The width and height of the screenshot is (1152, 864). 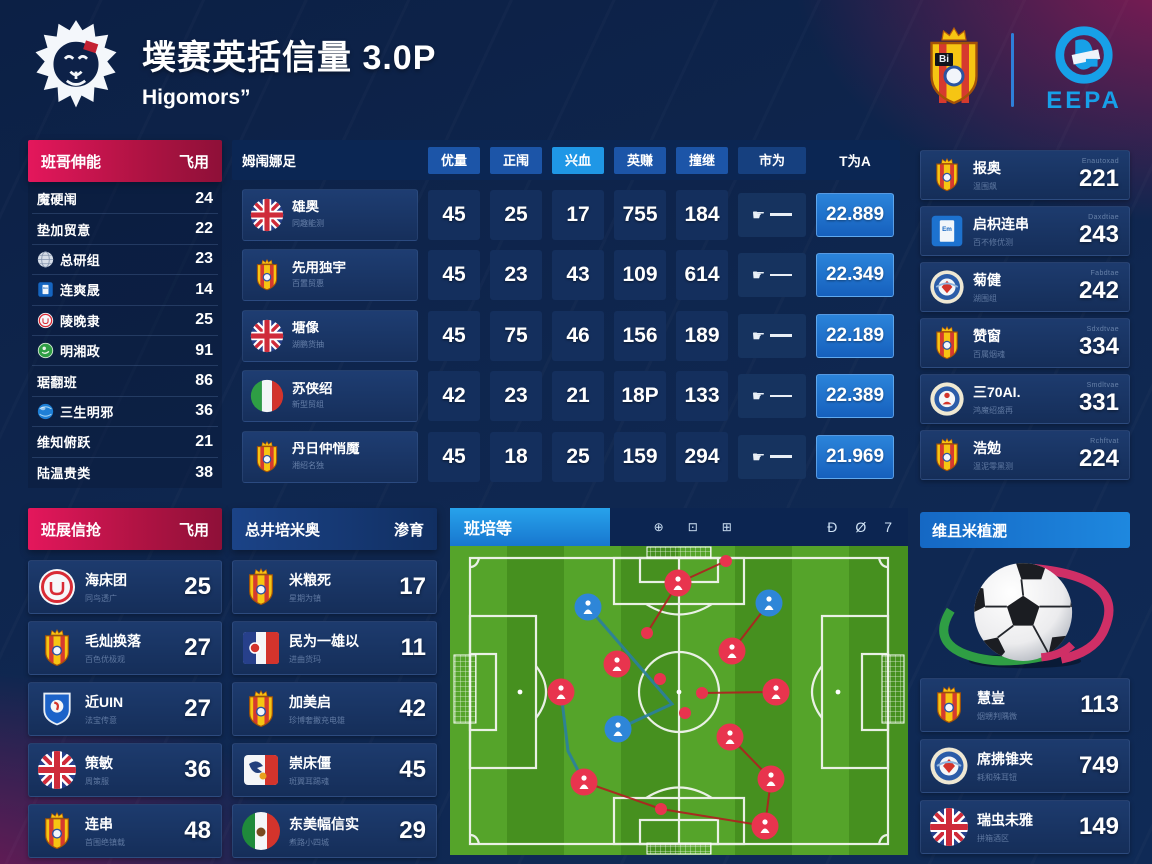 What do you see at coordinates (125, 648) in the screenshot?
I see `team-card: 毛灿换落 百色优极观 27` at bounding box center [125, 648].